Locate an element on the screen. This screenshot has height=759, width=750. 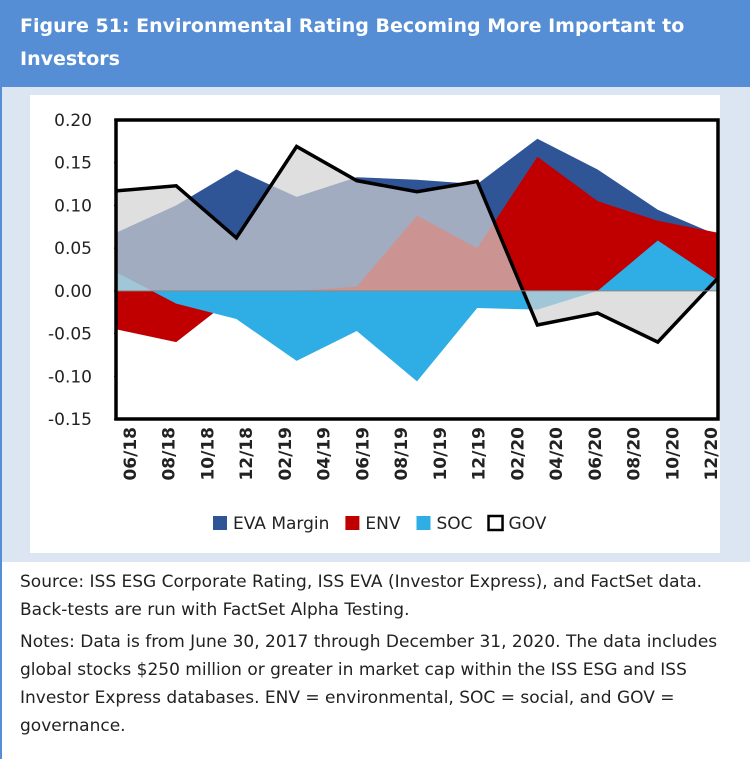
x-tick-label: 12/18 is located at coordinates (247, 454).